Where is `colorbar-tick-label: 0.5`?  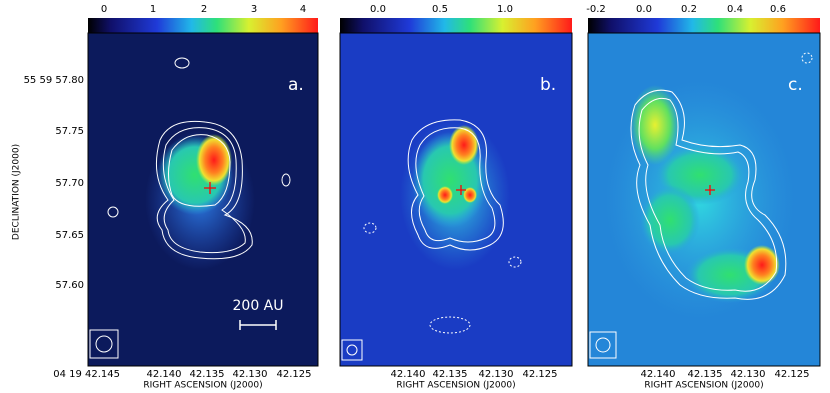 colorbar-tick-label: 0.5 is located at coordinates (440, 9).